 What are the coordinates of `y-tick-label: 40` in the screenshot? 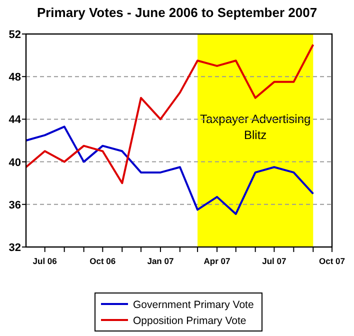 It's located at (14, 162).